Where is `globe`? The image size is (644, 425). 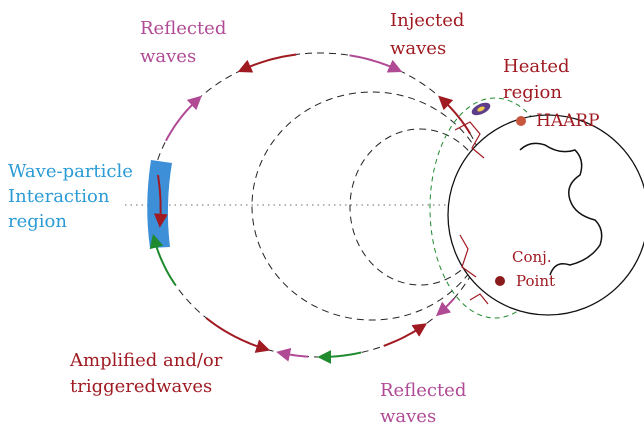 globe is located at coordinates (545, 215).